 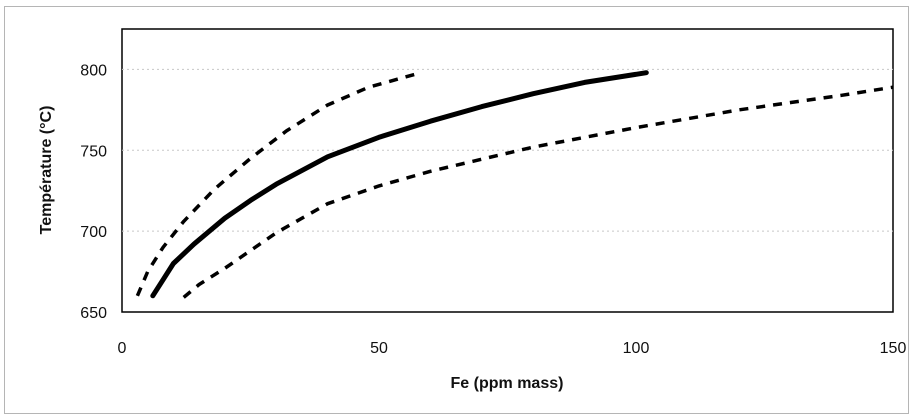 I want to click on x-tick-label: 150, so click(x=893, y=348).